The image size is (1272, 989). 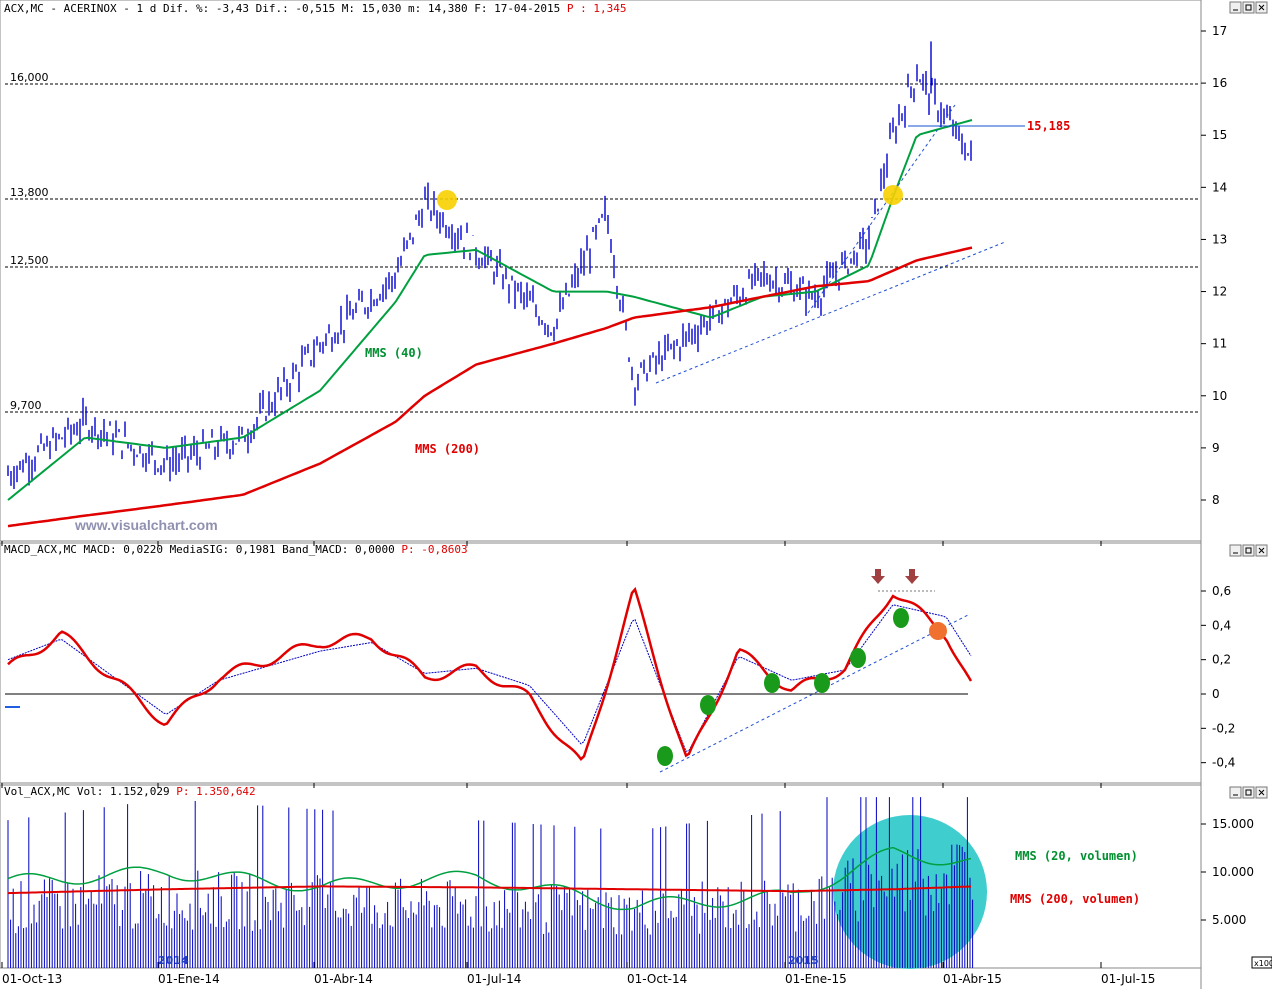 I want to click on volume-y-axis: 15.000 10.000 5.000, so click(x=1227, y=872).